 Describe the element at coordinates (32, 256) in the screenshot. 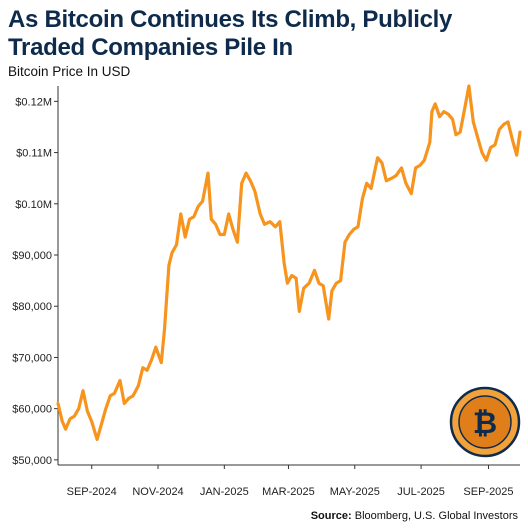

I see `y-tick-label: $90,000` at that location.